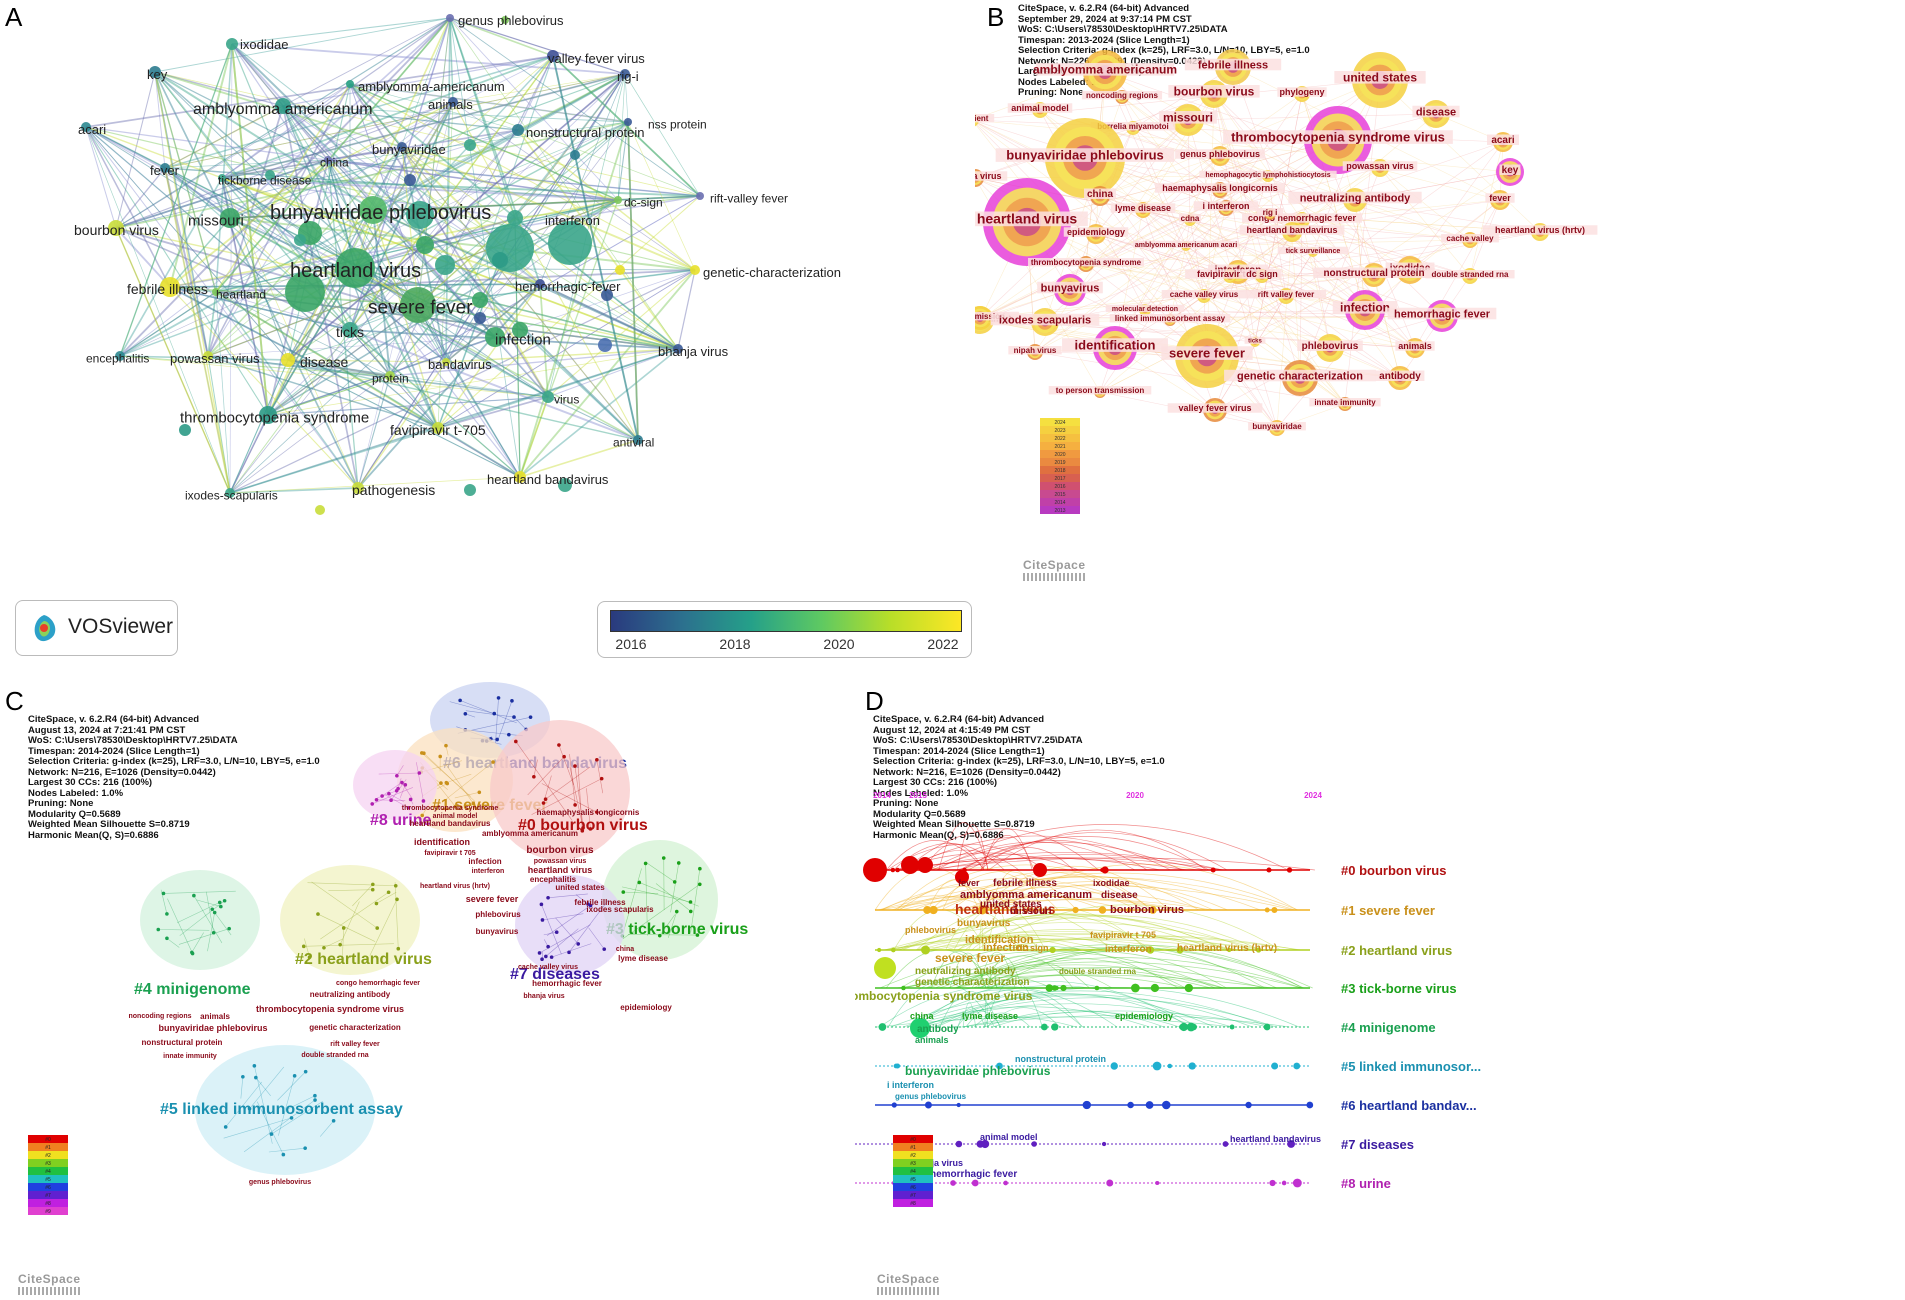 The image size is (1905, 1300). Describe the element at coordinates (908, 1291) in the screenshot. I see `citespace-logo-bars` at that location.